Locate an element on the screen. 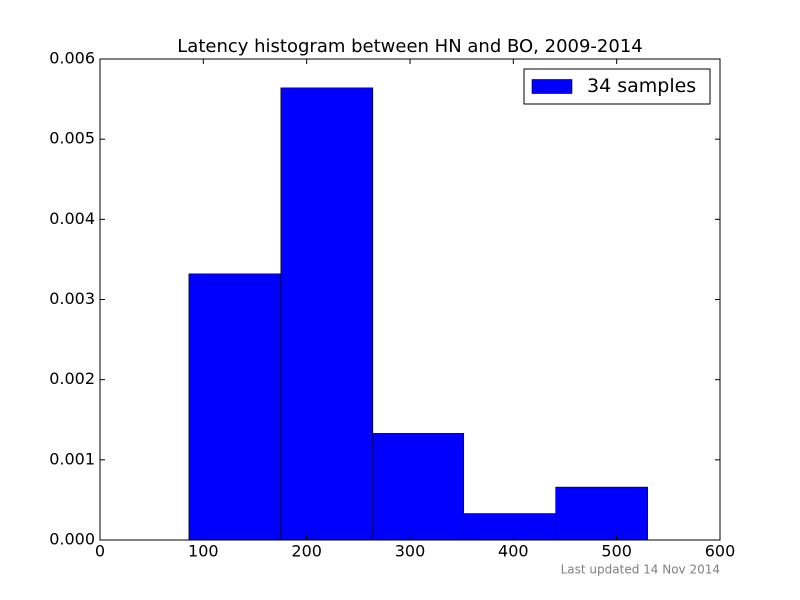  y-tick-label: 0.001 is located at coordinates (72, 458).